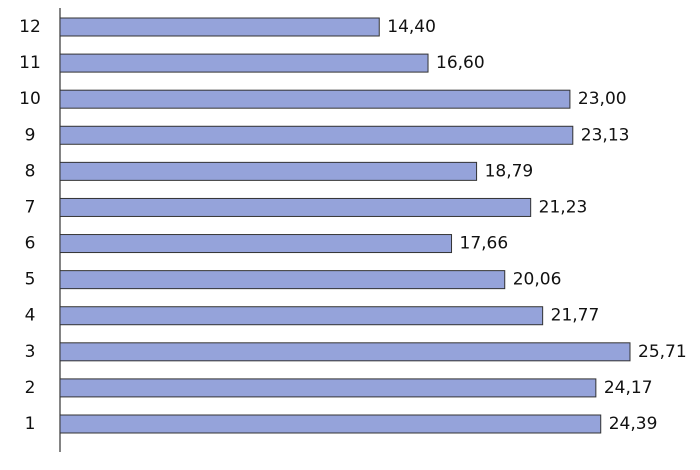 This screenshot has height=470, width=700. Describe the element at coordinates (602, 99) in the screenshot. I see `data-label: 23,00` at that location.